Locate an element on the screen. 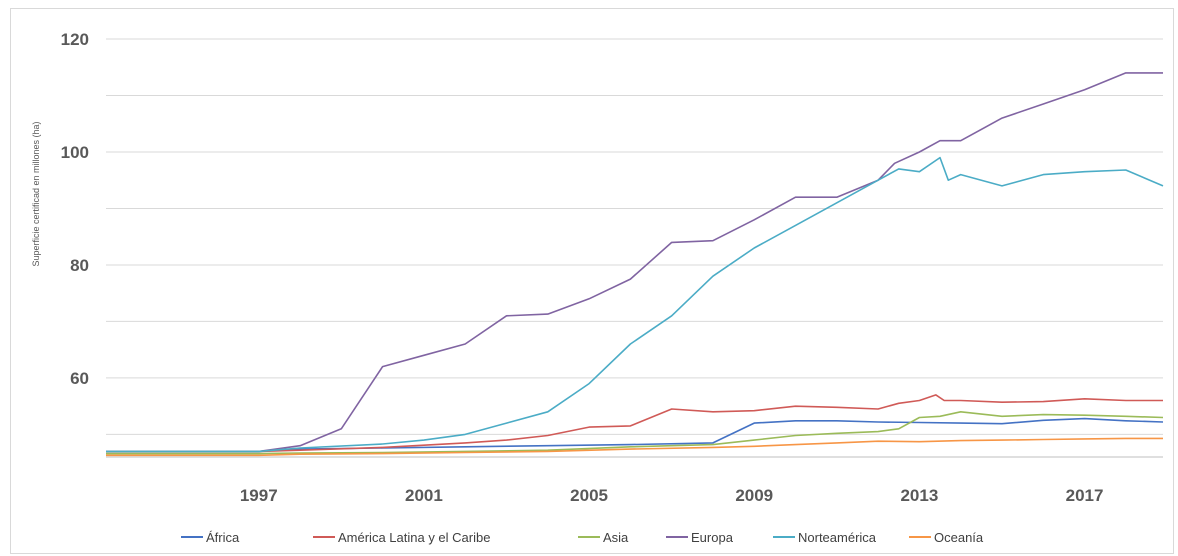 The width and height of the screenshot is (1178, 556). legend-label: África is located at coordinates (223, 537).